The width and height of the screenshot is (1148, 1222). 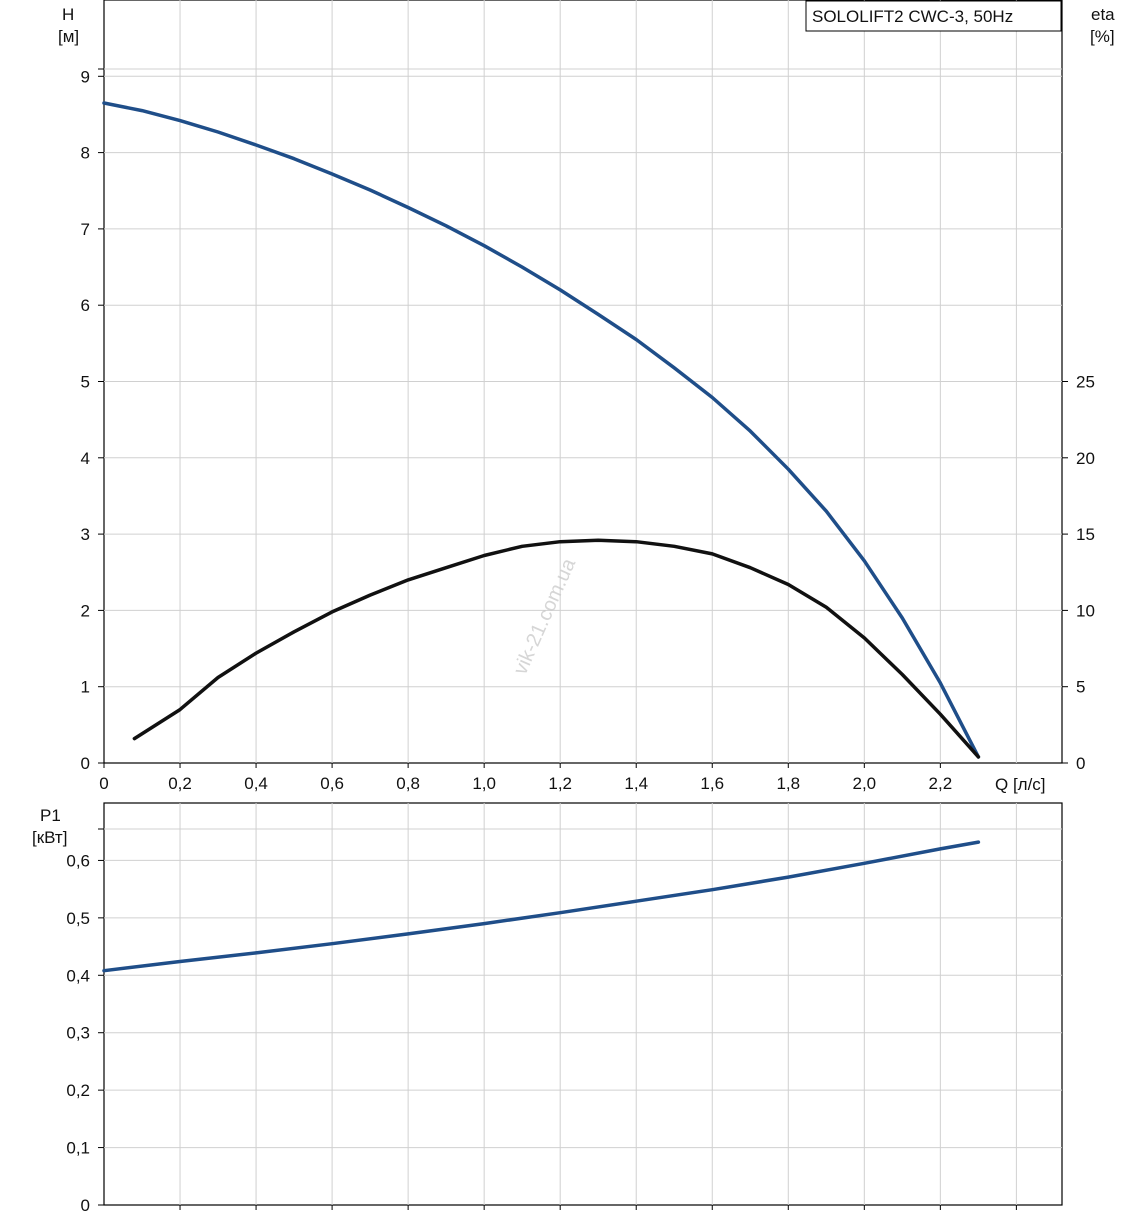 I want to click on top-x-ticks: 0 0,2 0,4 0,6 0,8 1,0 1,2 1,4 1,6 1,8 2,0 2,2, so click(x=525, y=778).